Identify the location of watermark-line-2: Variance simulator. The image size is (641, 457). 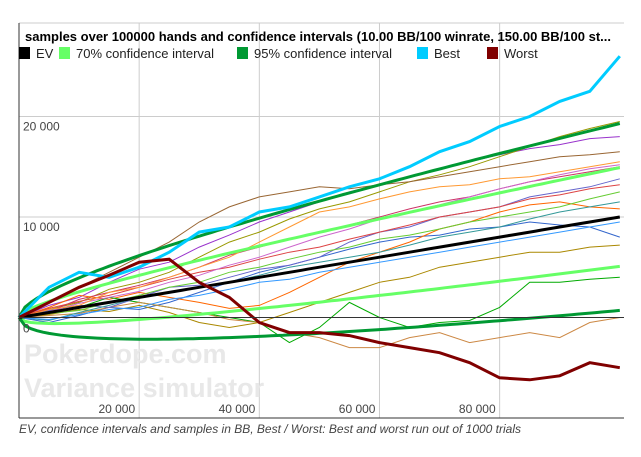
(144, 388).